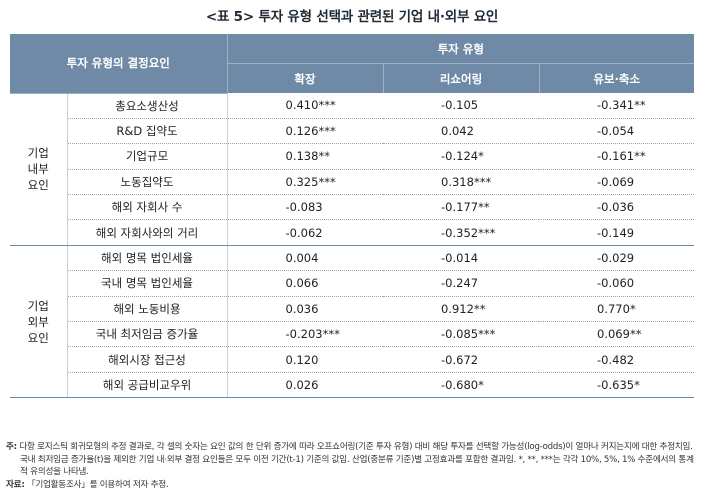 The width and height of the screenshot is (704, 499). Describe the element at coordinates (147, 182) in the screenshot. I see `factor-cell: 노동집약도` at that location.